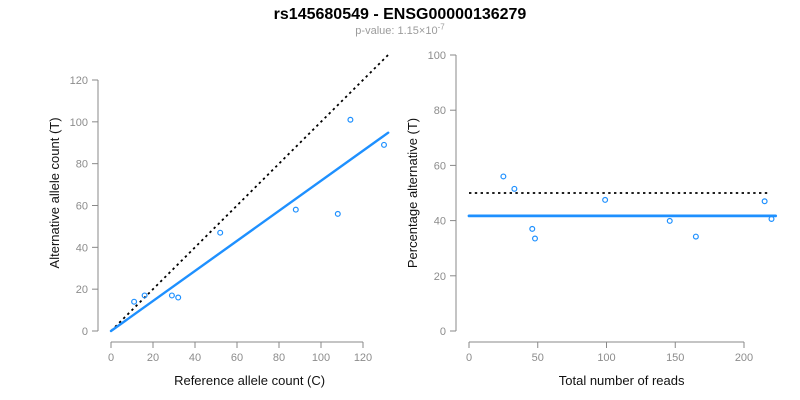 The width and height of the screenshot is (800, 400). Describe the element at coordinates (249, 380) in the screenshot. I see `x-axis-title: Reference allele count (C)` at that location.